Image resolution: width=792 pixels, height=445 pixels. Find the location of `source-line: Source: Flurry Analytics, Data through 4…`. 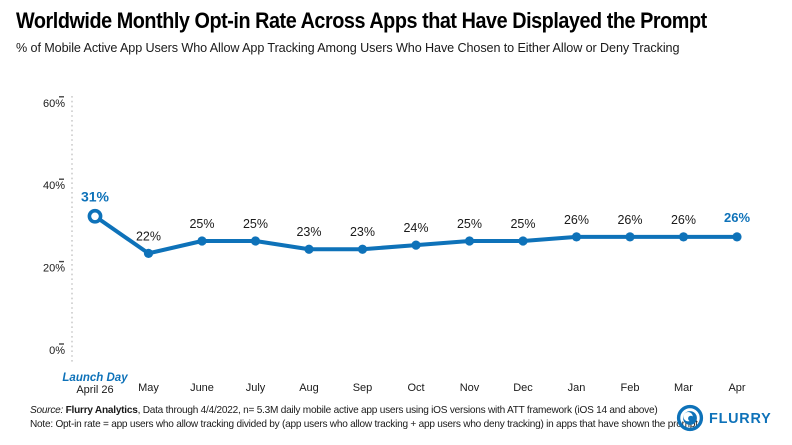

source-line: Source: Flurry Analytics, Data through 4… is located at coordinates (344, 410).